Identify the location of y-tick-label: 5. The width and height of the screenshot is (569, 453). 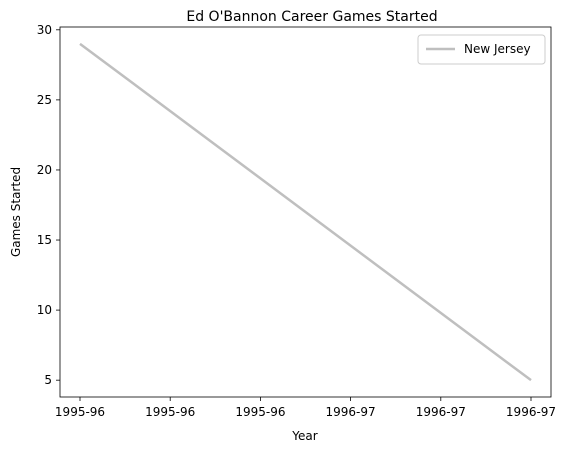
(48, 380).